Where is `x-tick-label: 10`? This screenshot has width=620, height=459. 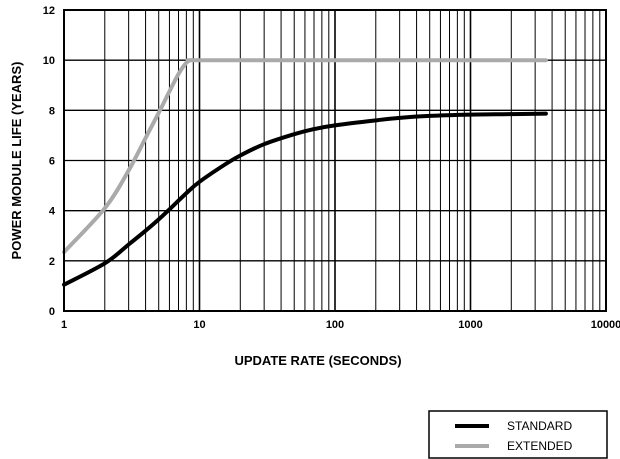 x-tick-label: 10 is located at coordinates (199, 325).